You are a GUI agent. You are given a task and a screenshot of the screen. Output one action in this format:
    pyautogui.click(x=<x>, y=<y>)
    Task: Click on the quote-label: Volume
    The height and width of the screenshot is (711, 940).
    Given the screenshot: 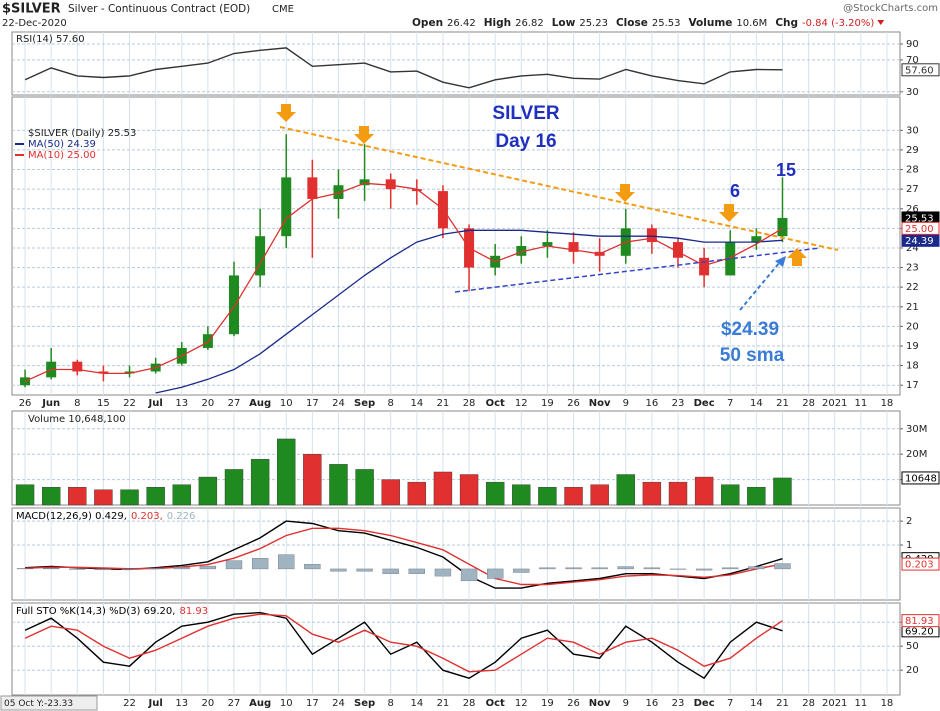 What is the action you would take?
    pyautogui.click(x=711, y=23)
    